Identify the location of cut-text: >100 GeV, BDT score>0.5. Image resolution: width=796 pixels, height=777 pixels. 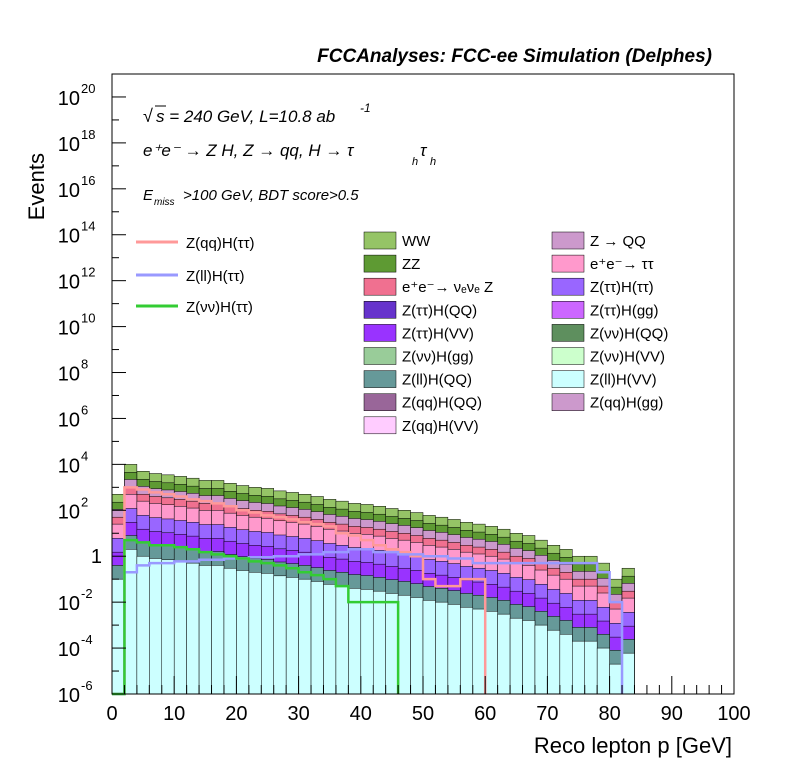
(271, 195).